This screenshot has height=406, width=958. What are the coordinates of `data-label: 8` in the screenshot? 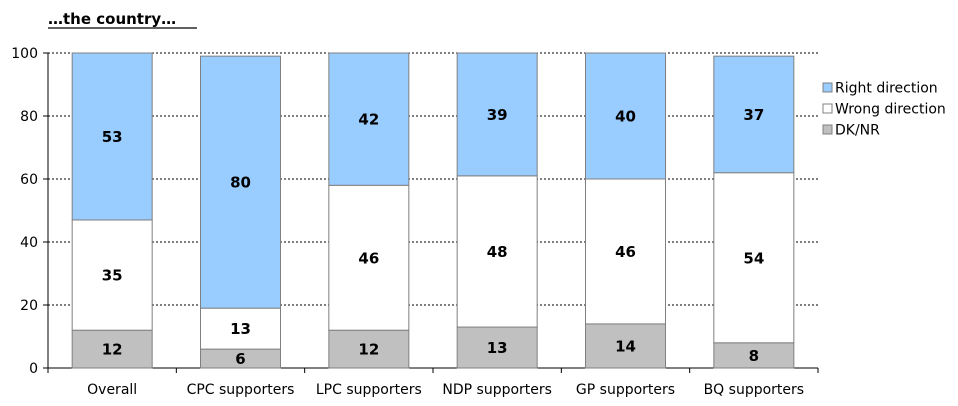 It's located at (754, 356).